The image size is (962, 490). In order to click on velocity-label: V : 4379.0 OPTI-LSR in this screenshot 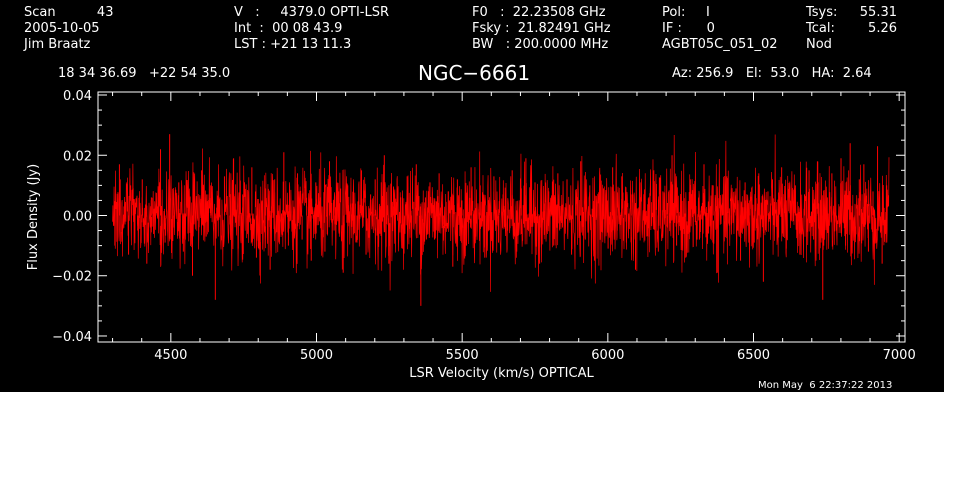, I will do `click(312, 12)`.